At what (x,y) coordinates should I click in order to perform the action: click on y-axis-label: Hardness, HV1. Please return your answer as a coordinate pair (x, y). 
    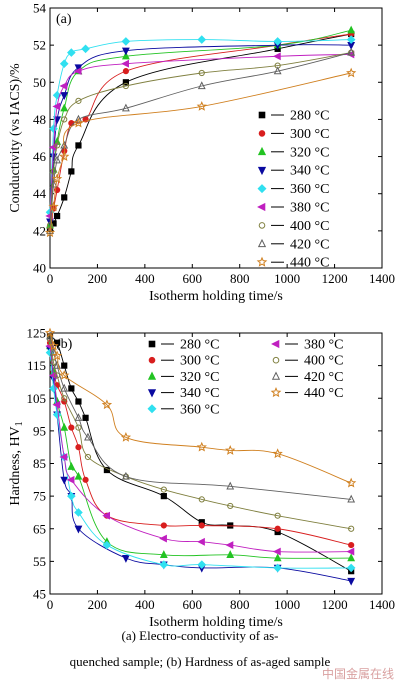
    Looking at the image, I should click on (16, 463).